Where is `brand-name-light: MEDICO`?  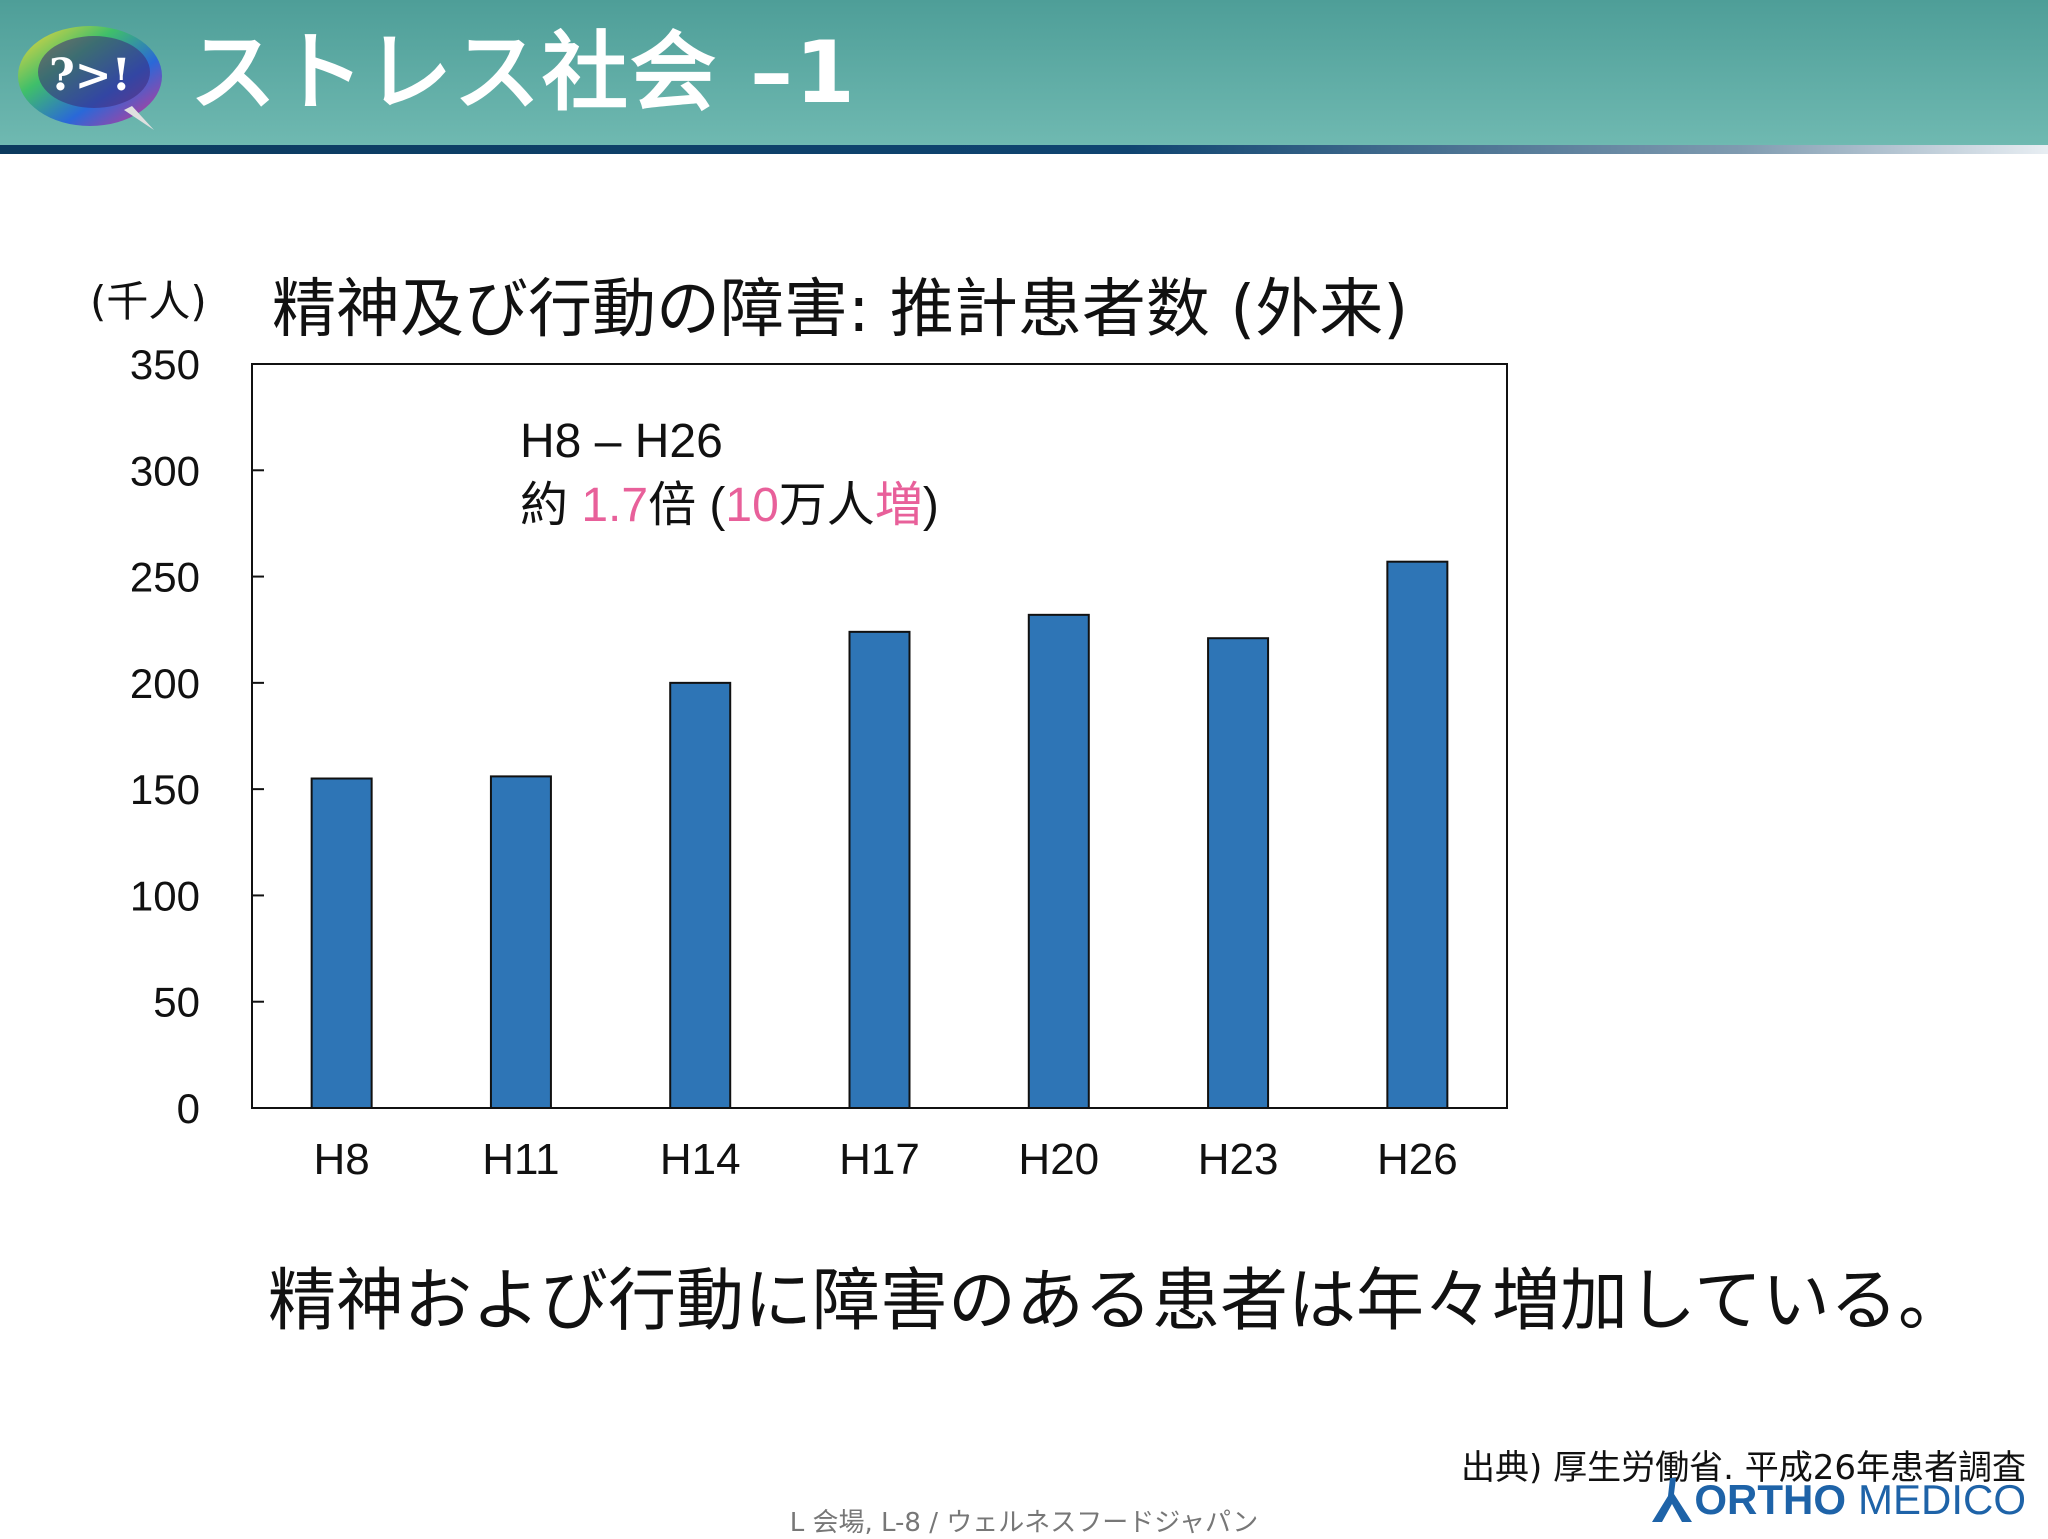 brand-name-light: MEDICO is located at coordinates (1942, 1499).